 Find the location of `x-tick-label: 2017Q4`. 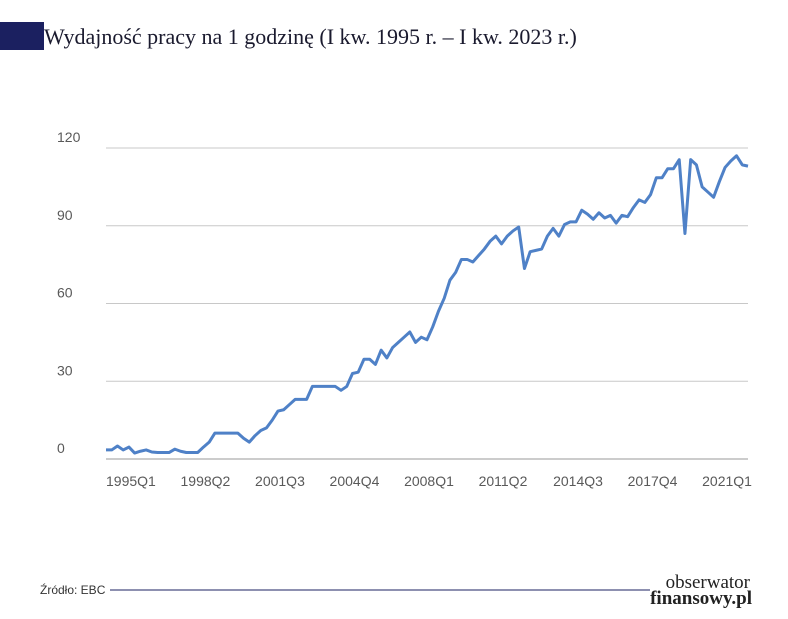

x-tick-label: 2017Q4 is located at coordinates (653, 481).